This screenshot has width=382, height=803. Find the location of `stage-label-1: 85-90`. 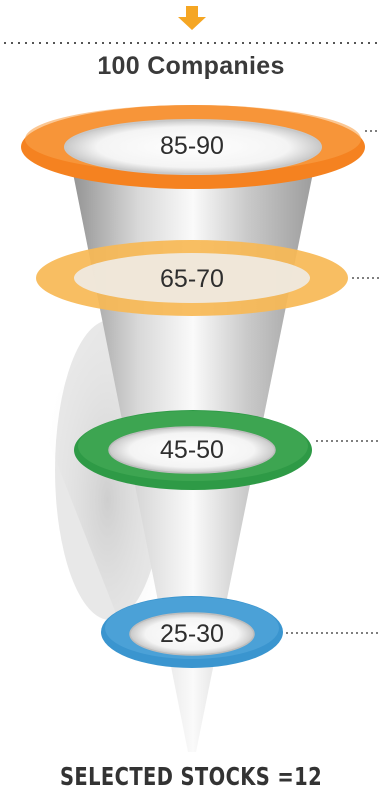

stage-label-1: 85-90 is located at coordinates (192, 146).